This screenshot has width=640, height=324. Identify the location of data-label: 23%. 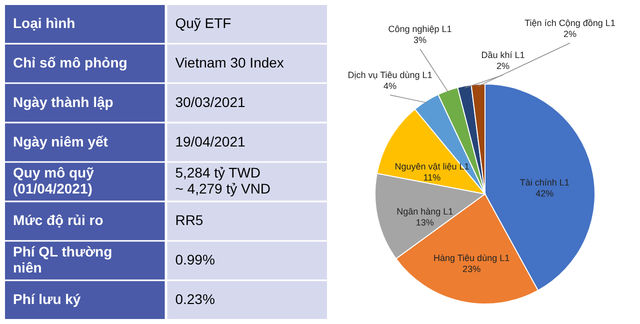
(471, 269).